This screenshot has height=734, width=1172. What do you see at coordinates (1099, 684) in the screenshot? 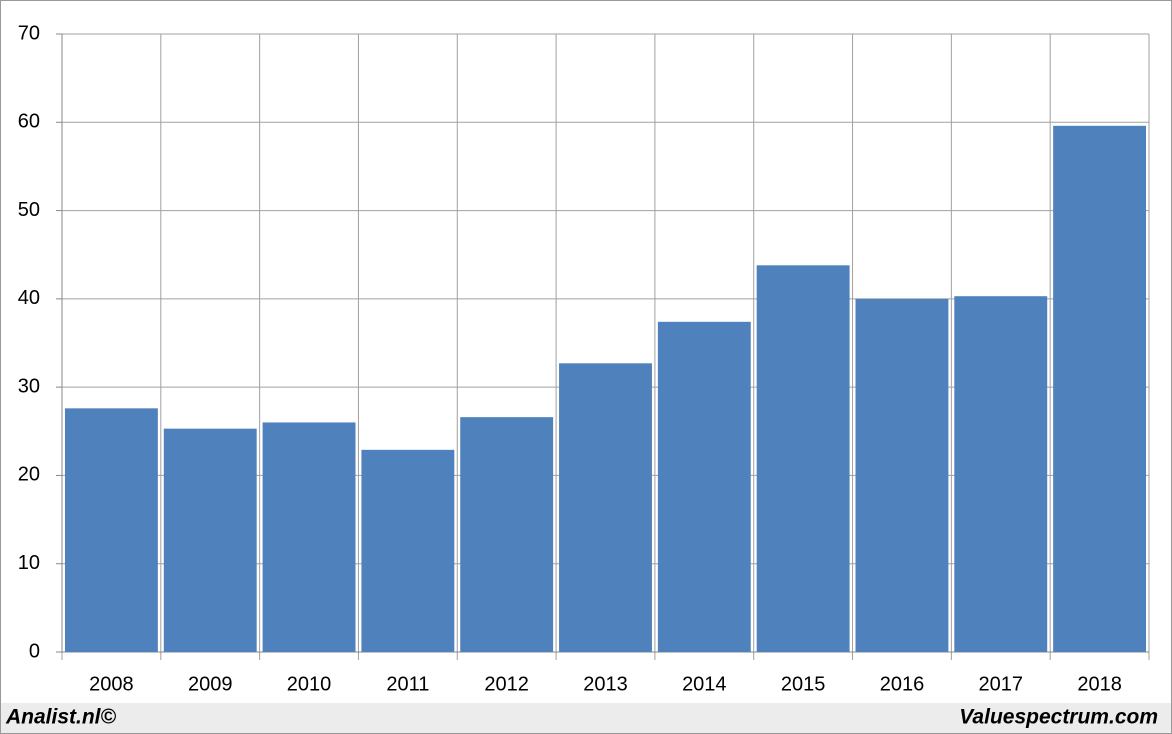
I see `x-tick-label: 2018` at bounding box center [1099, 684].